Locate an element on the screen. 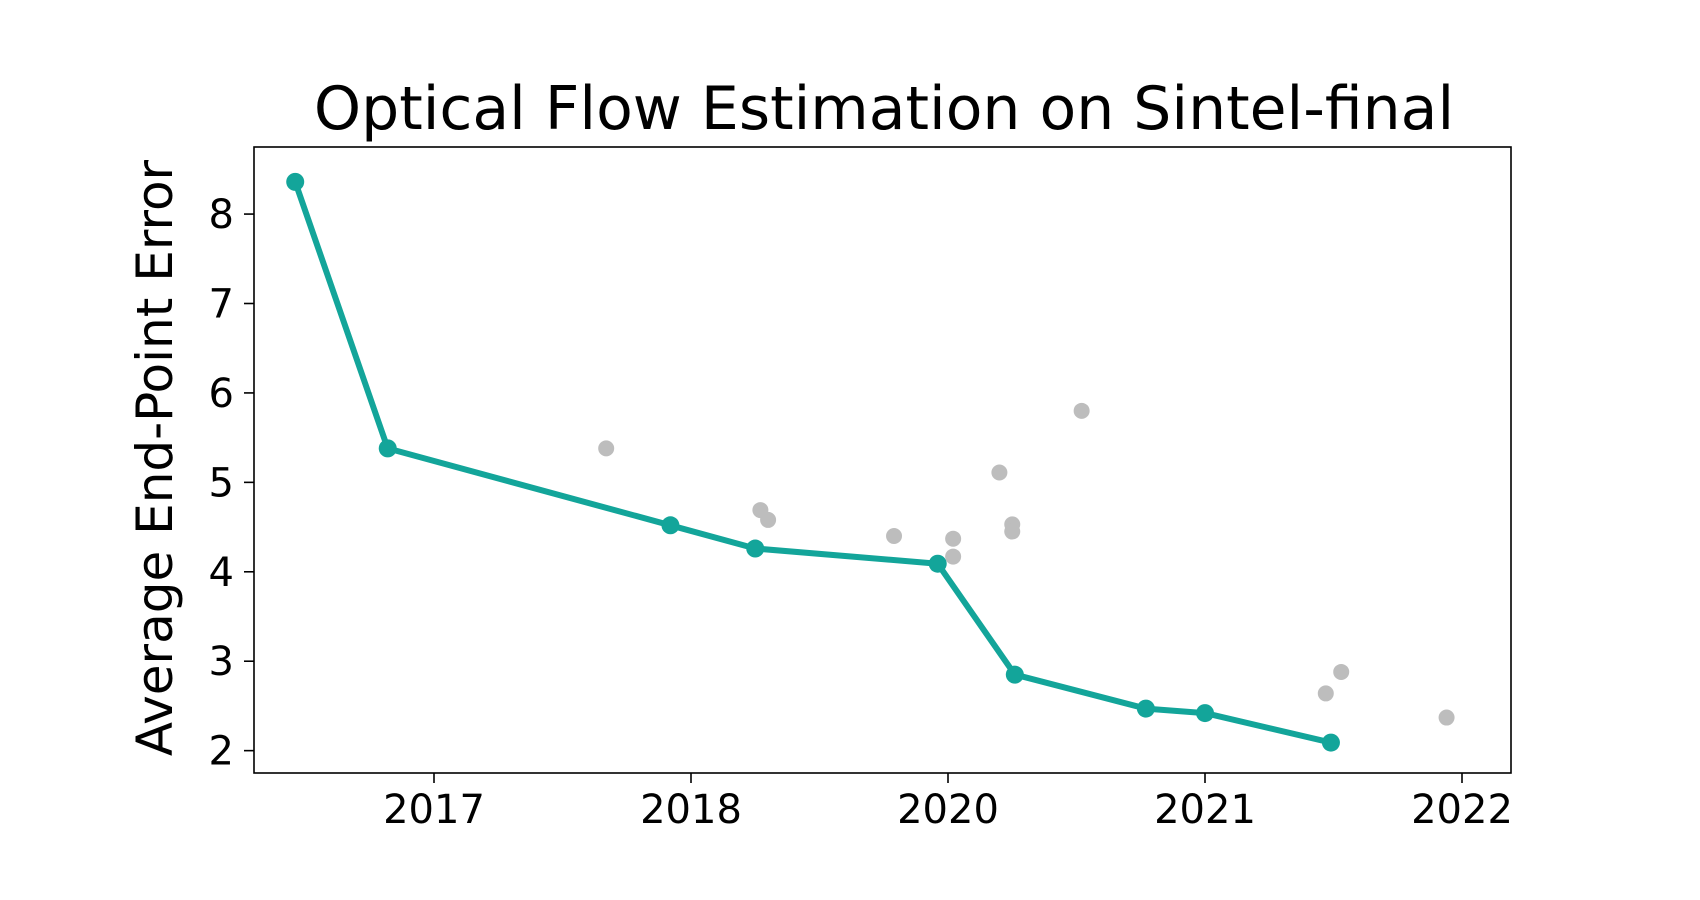 This screenshot has width=1700, height=900. y-tick-label: 8 is located at coordinates (221, 215).